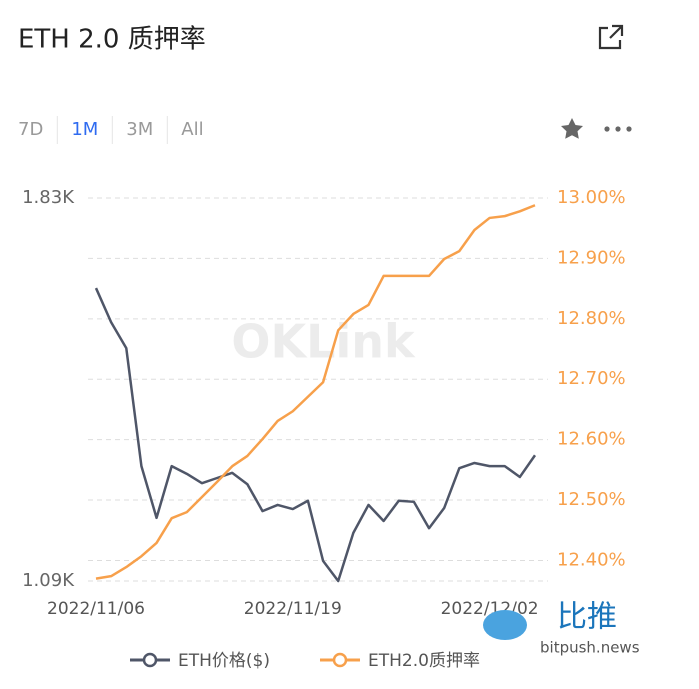 Image resolution: width=699 pixels, height=689 pixels. What do you see at coordinates (591, 257) in the screenshot?
I see `y2-tick-label: 12.90%` at bounding box center [591, 257].